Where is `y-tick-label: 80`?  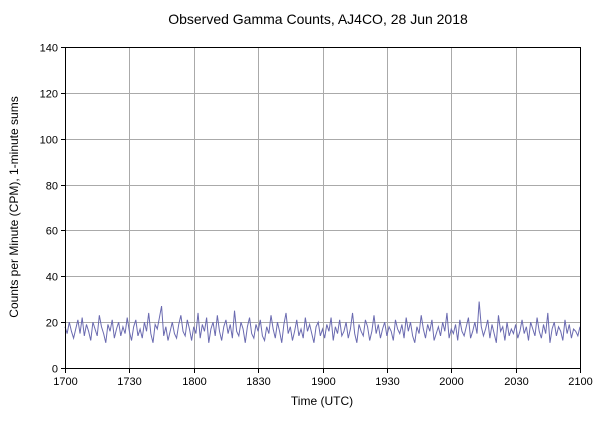
y-tick-label: 80 is located at coordinates (52, 187).